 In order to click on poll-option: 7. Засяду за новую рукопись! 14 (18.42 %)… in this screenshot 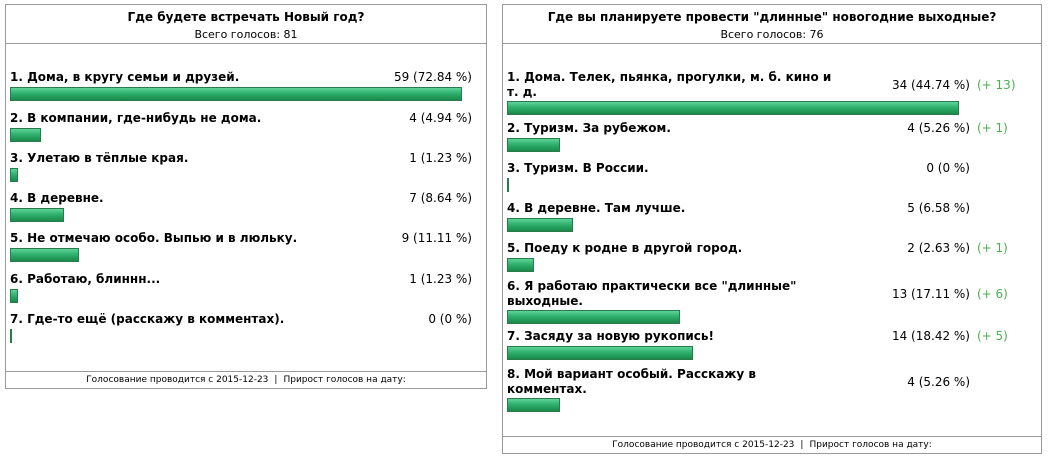, I will do `click(772, 345)`.